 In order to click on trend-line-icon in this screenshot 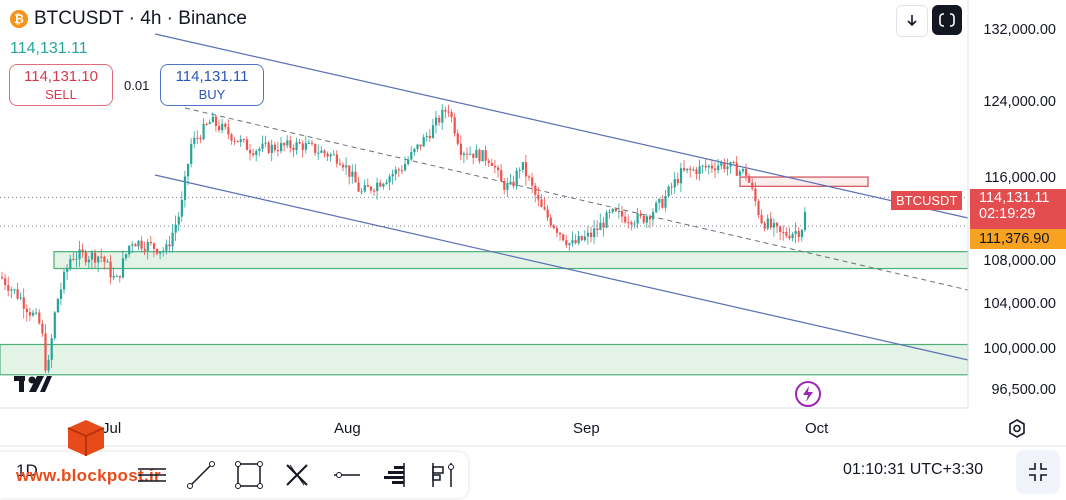, I will do `click(201, 475)`.